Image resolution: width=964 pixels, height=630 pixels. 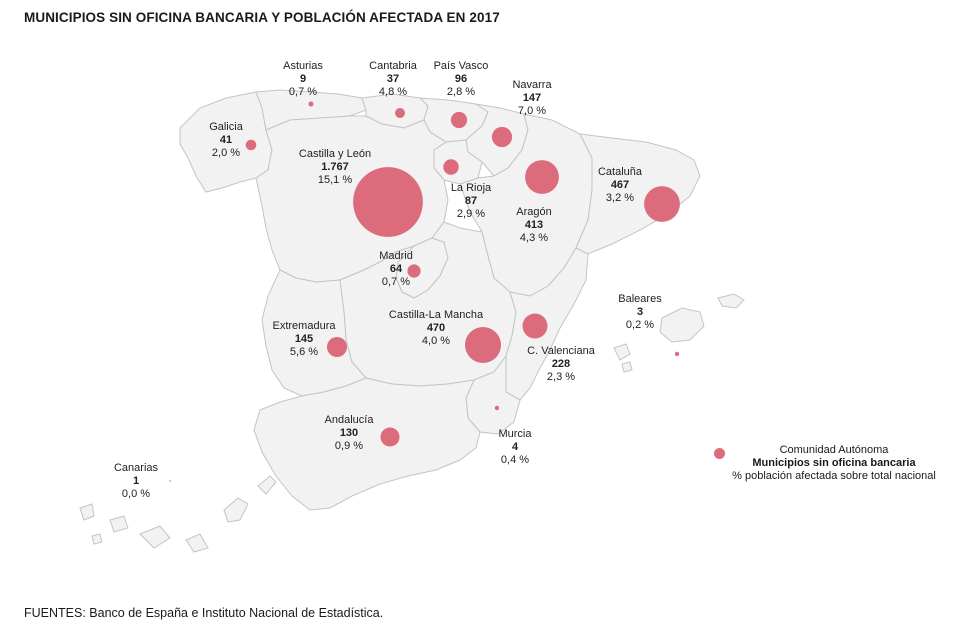 What do you see at coordinates (471, 188) in the screenshot?
I see `region-name: La Rioja` at bounding box center [471, 188].